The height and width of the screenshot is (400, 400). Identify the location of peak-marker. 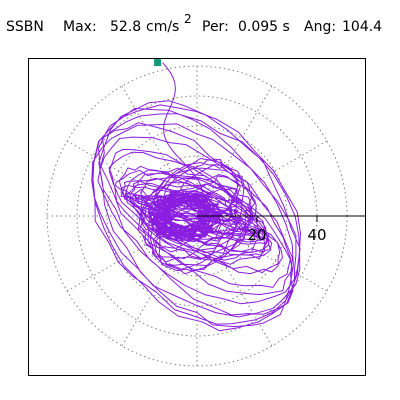
(158, 63).